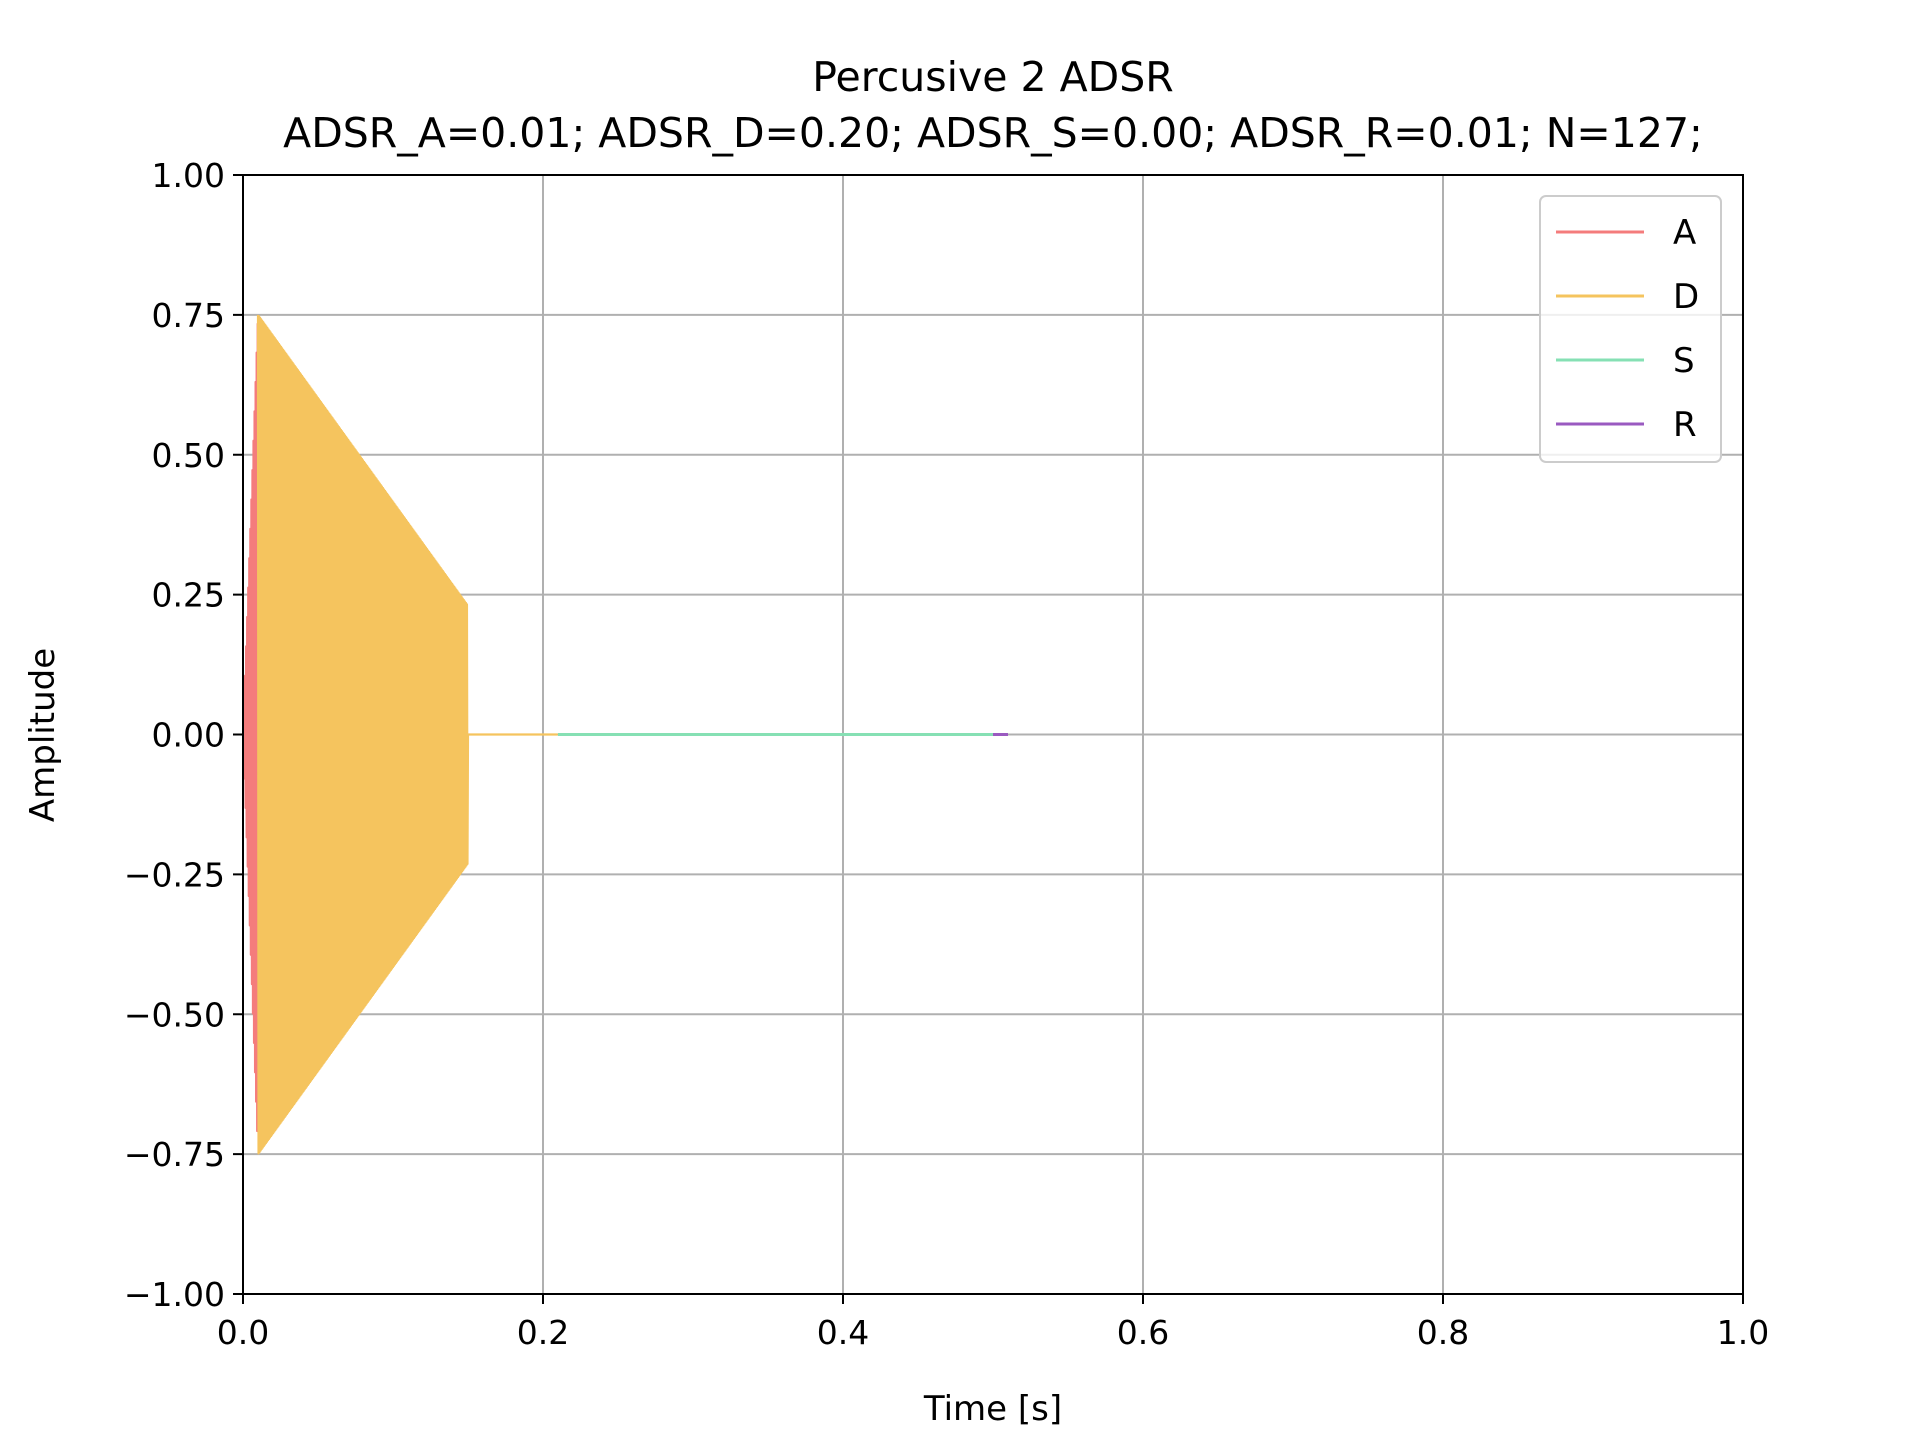  Describe the element at coordinates (1685, 425) in the screenshot. I see `legend-label-r: R` at that location.